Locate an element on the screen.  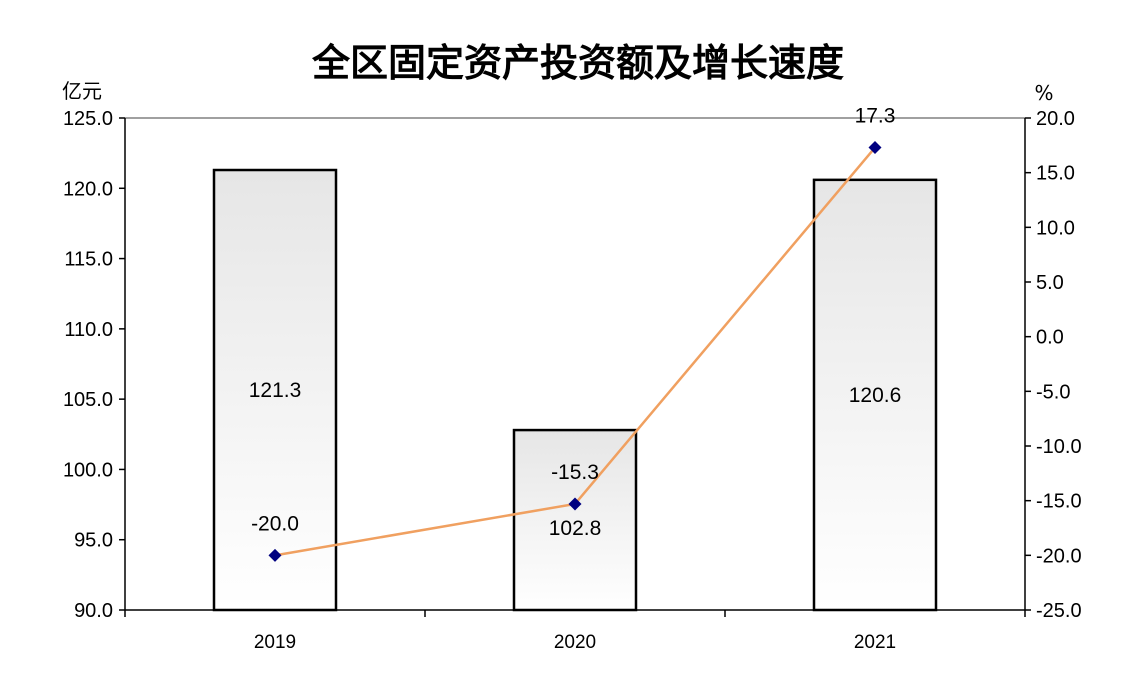
left-tick-label: 95.0 is located at coordinates (93, 541).